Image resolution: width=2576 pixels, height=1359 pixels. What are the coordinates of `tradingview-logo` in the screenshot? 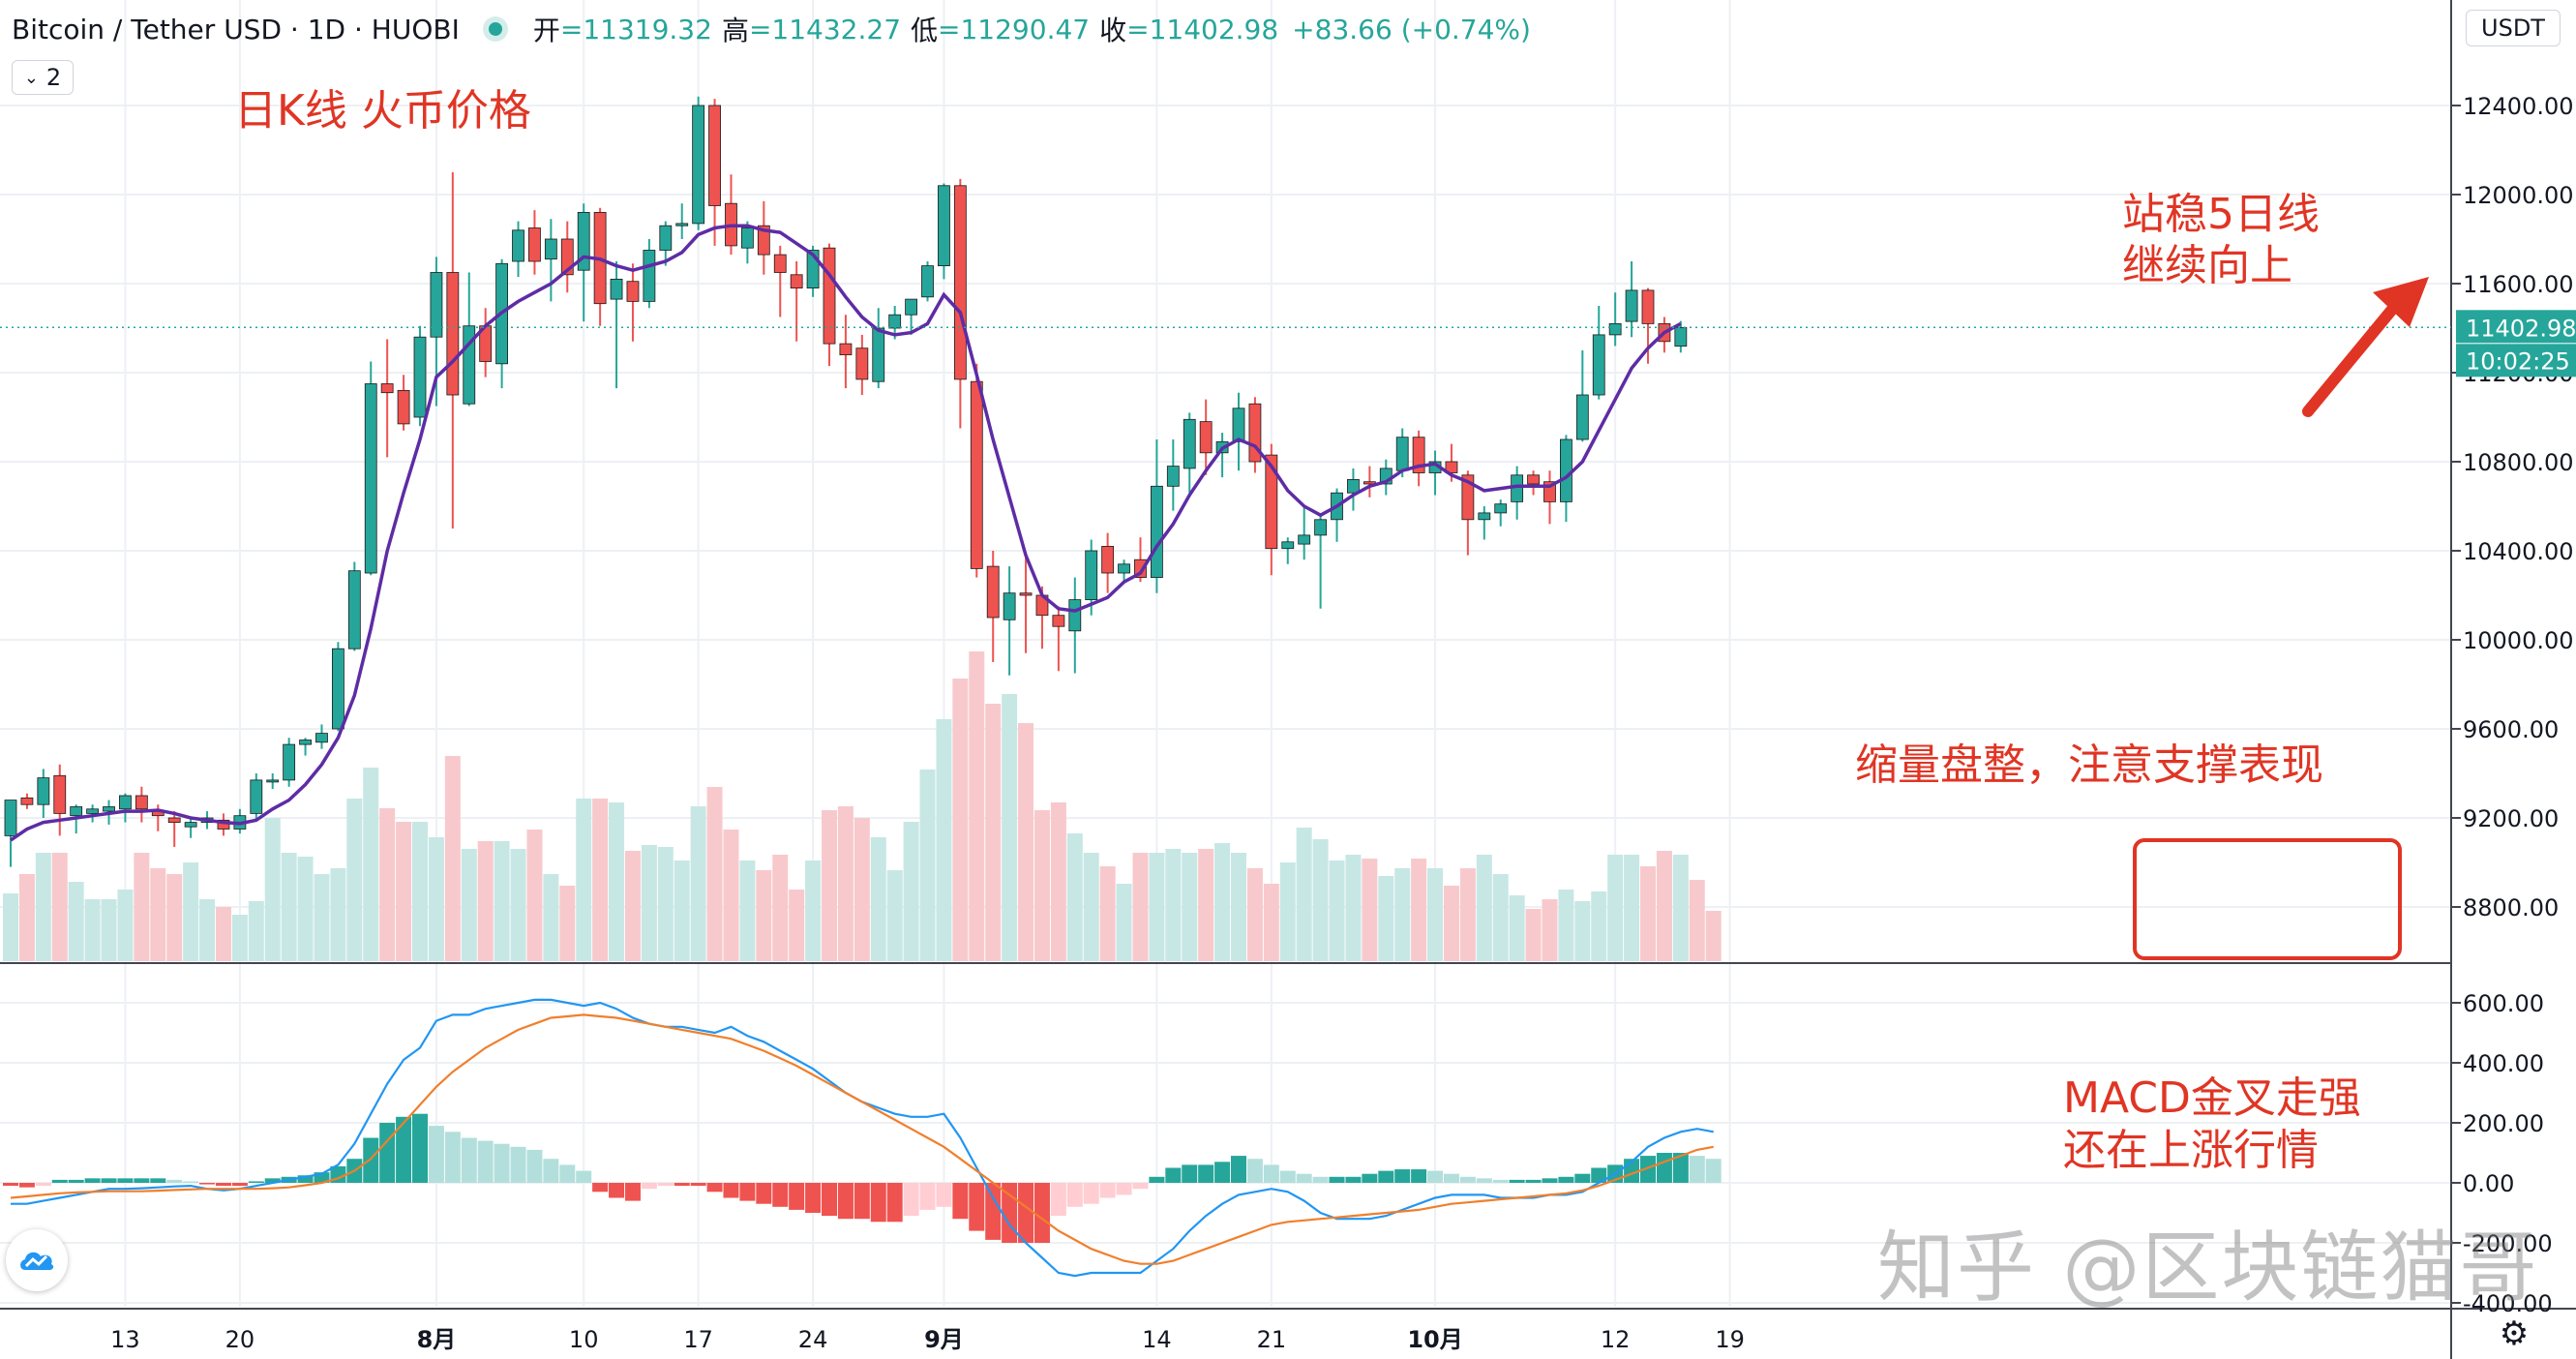 It's located at (37, 1260).